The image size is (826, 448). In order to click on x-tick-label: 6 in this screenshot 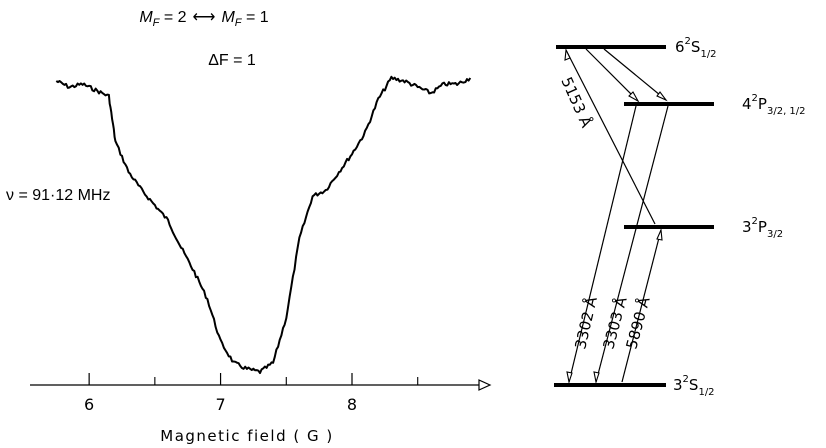, I will do `click(89, 404)`.